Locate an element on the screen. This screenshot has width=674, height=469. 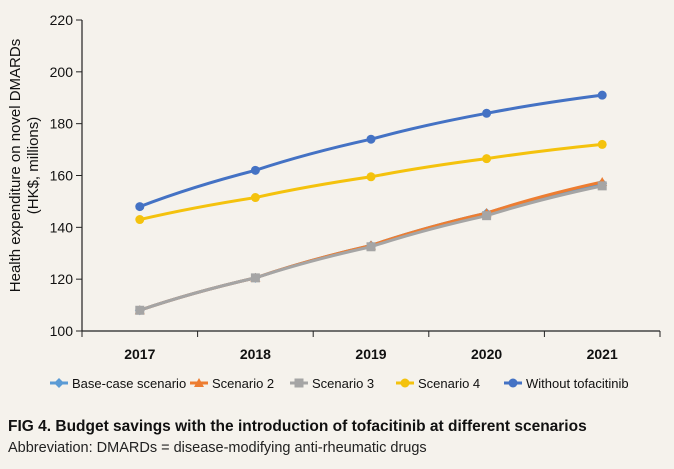
legend-label: Without tofacitinib is located at coordinates (577, 383).